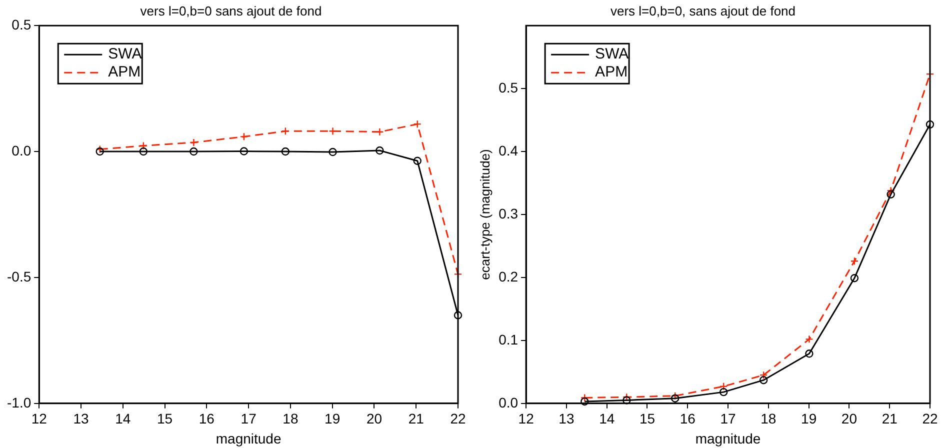 The height and width of the screenshot is (448, 945). Describe the element at coordinates (484, 214) in the screenshot. I see `y-axis-title: ecart-type (magnitude)` at that location.